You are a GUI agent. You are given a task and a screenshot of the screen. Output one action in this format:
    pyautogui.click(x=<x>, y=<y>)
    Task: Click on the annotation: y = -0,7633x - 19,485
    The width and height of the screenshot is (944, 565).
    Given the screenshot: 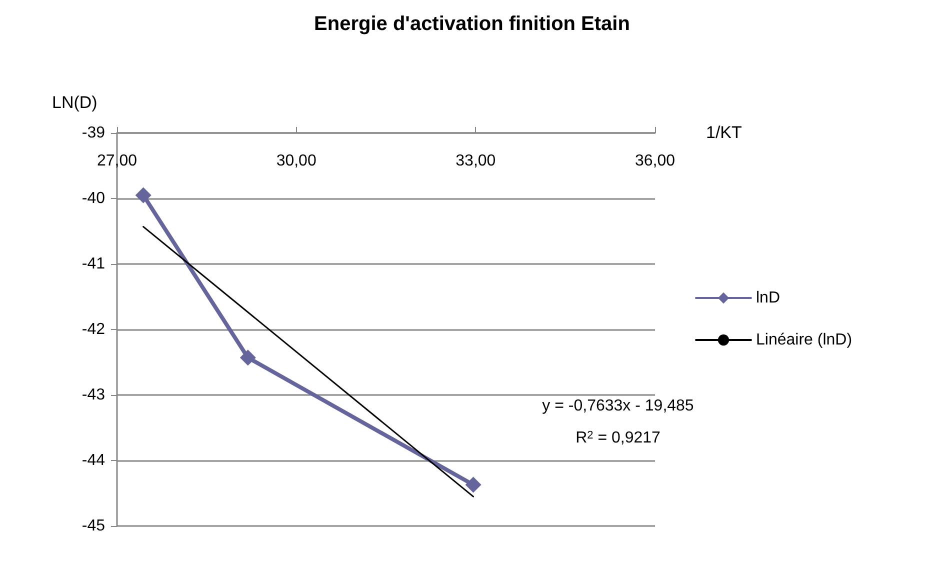 What is the action you would take?
    pyautogui.click(x=618, y=406)
    